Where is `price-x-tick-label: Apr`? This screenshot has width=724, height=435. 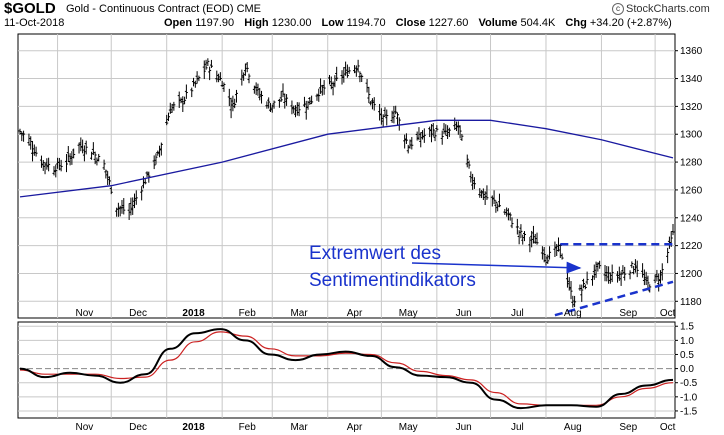 price-x-tick-label: Apr is located at coordinates (355, 313).